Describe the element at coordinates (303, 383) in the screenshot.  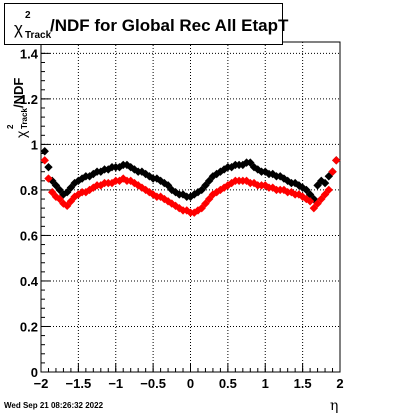
I see `x-tick-label: 1.5` at that location.